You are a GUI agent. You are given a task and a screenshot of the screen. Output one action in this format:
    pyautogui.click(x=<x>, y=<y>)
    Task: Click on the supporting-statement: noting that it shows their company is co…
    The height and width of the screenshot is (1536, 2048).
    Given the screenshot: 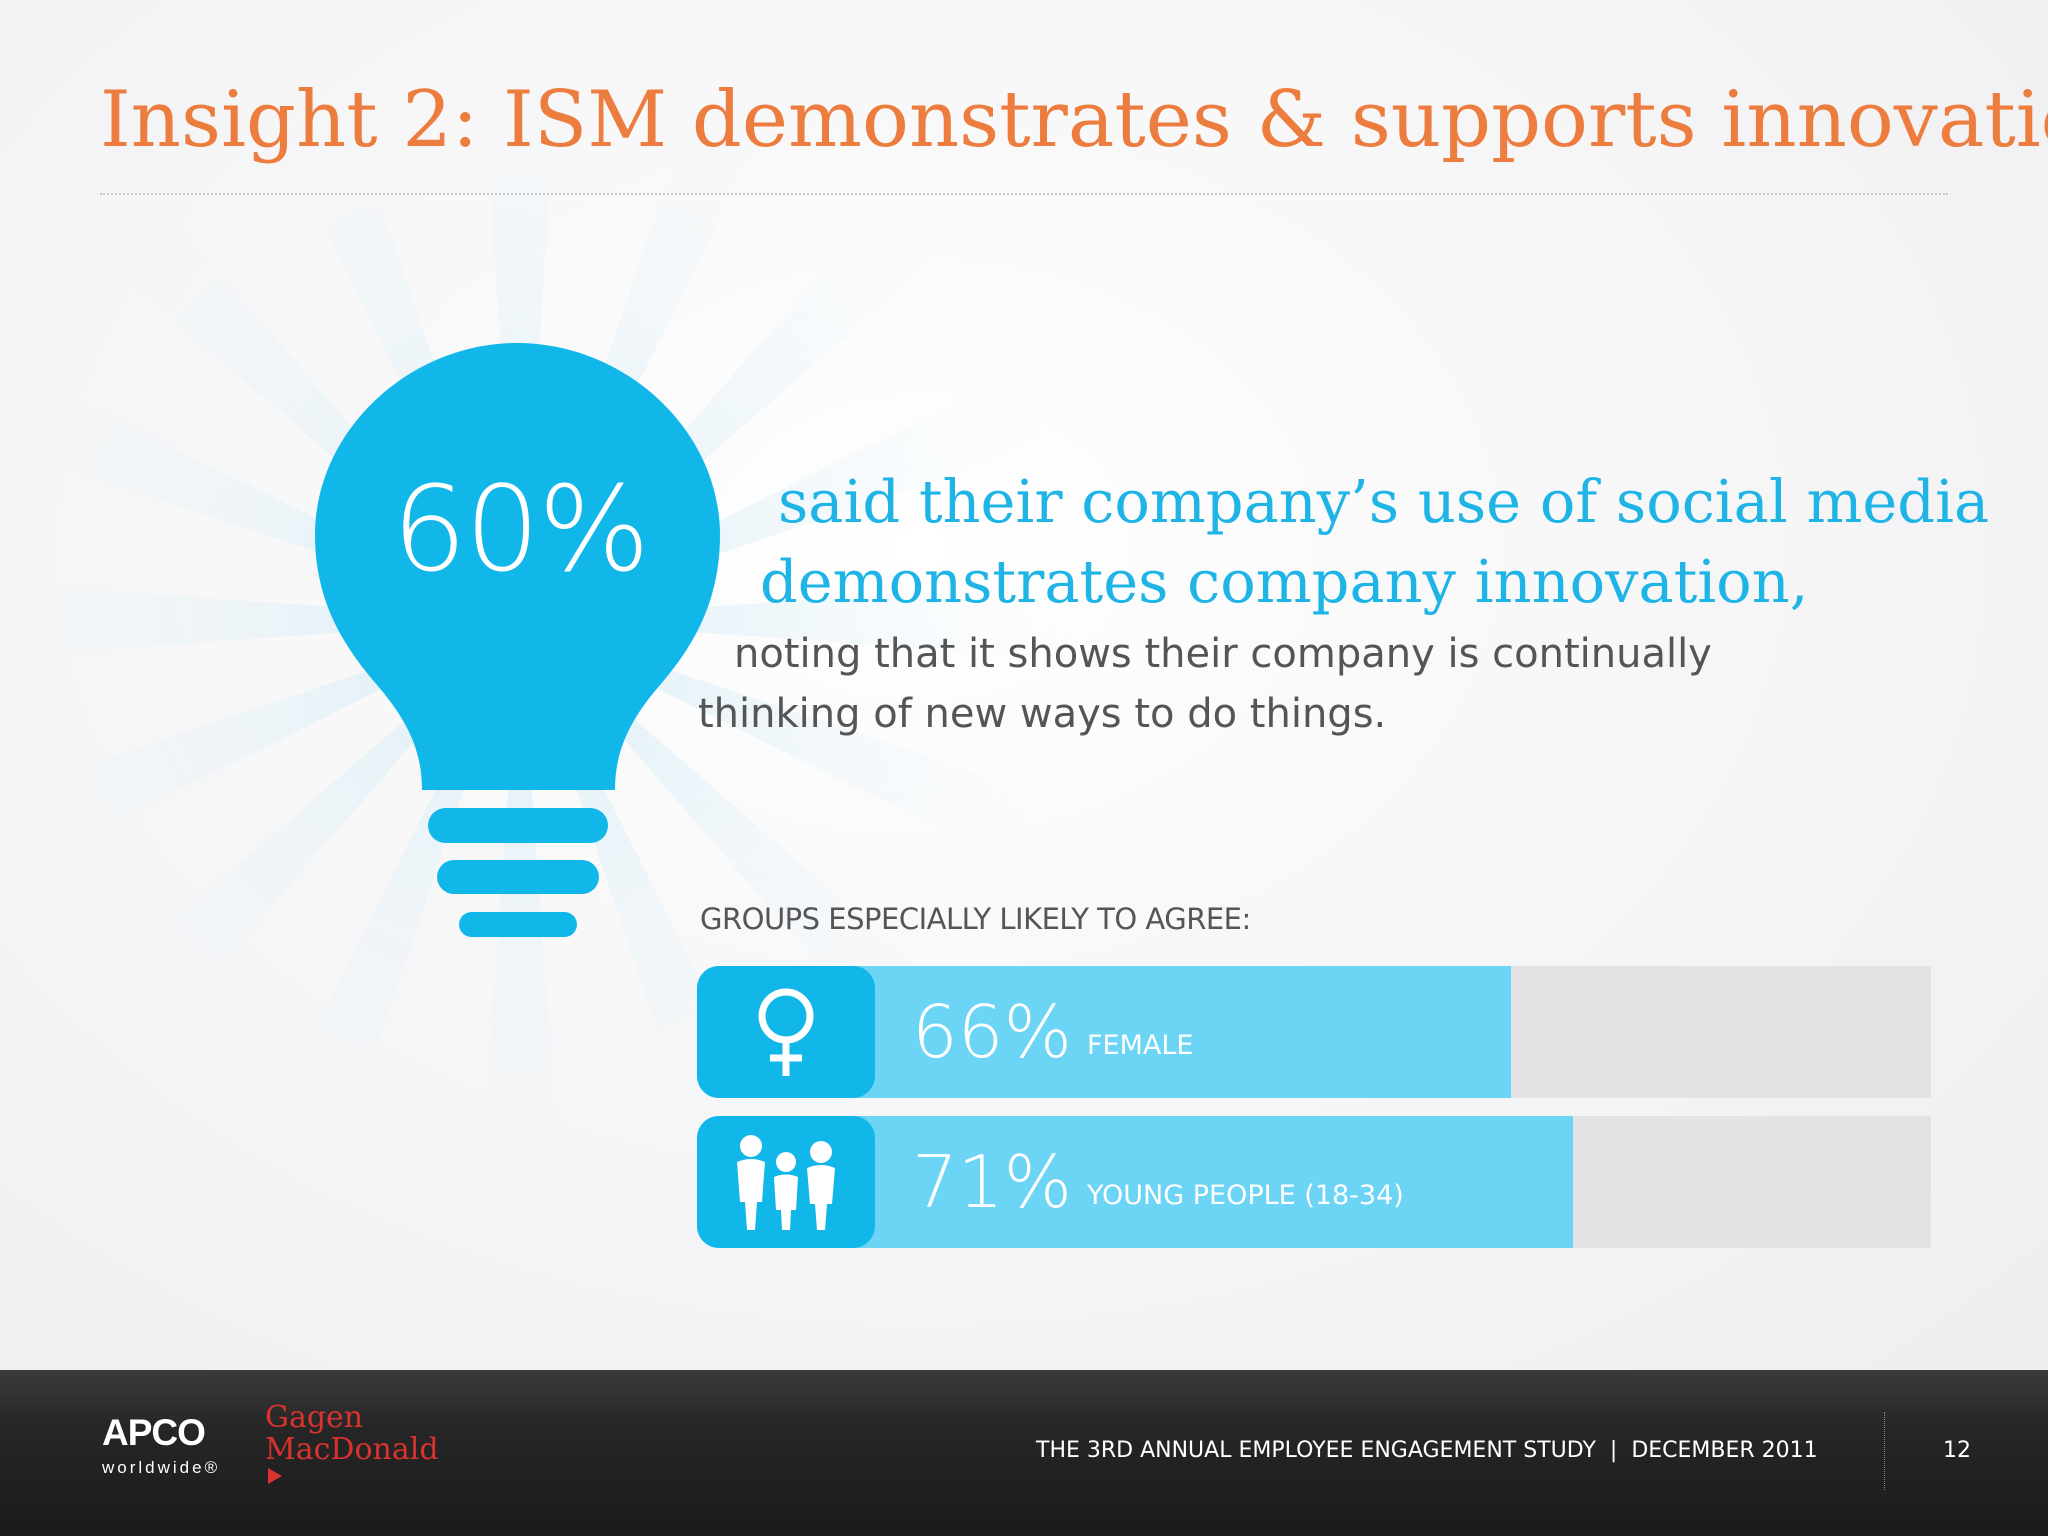 What is the action you would take?
    pyautogui.click(x=1248, y=684)
    